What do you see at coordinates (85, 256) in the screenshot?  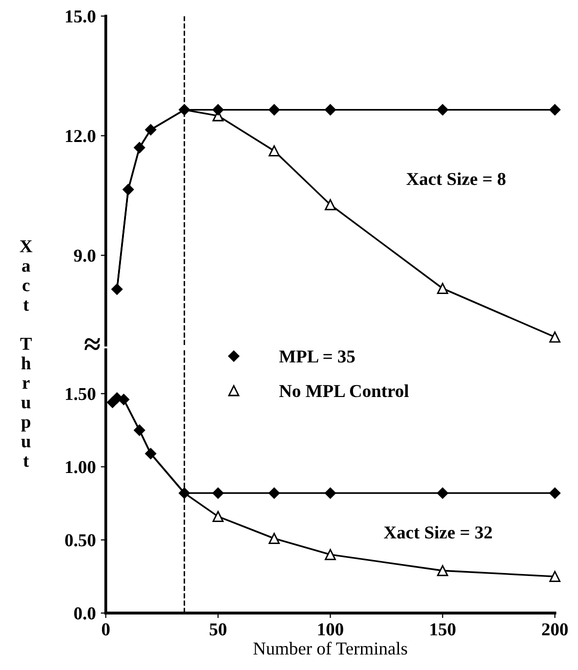 I see `y-tick-label: 9.0` at bounding box center [85, 256].